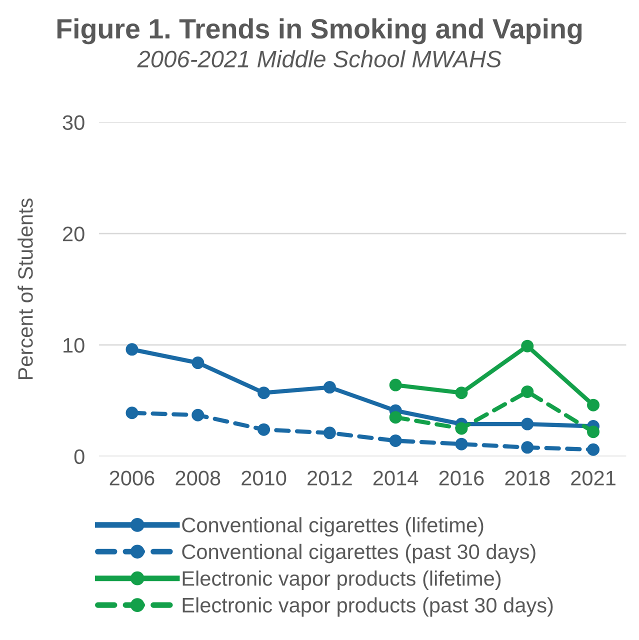 The image size is (639, 640). Describe the element at coordinates (395, 478) in the screenshot. I see `x-tick-label: 2014` at that location.